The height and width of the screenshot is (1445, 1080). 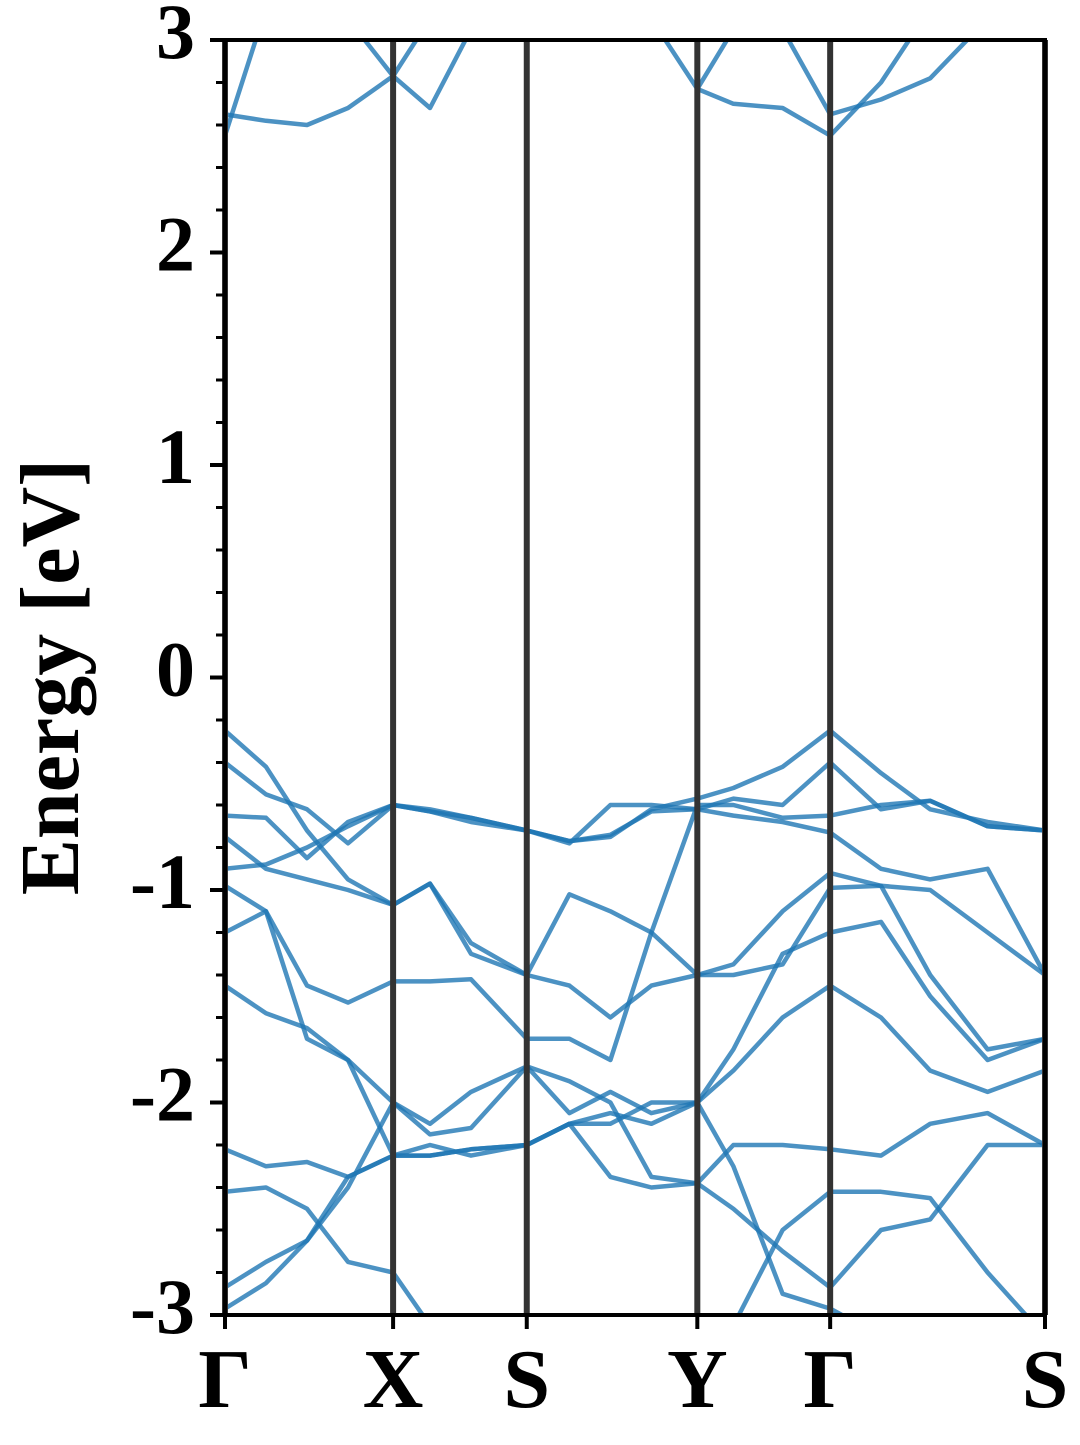 What do you see at coordinates (175, 37) in the screenshot?
I see `y-tick-label: 3` at bounding box center [175, 37].